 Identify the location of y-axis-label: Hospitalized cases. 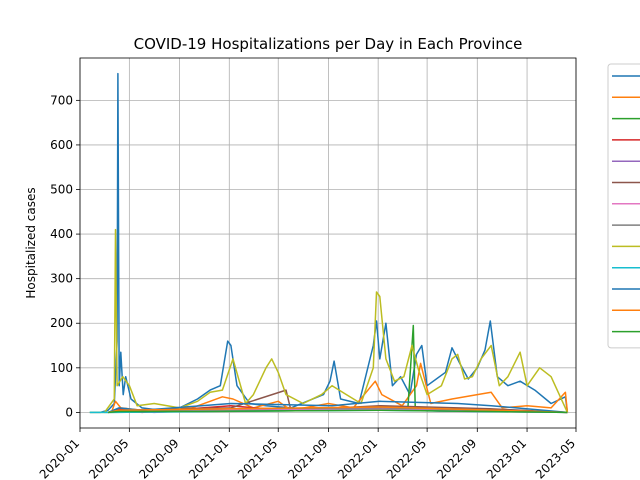
(31, 242).